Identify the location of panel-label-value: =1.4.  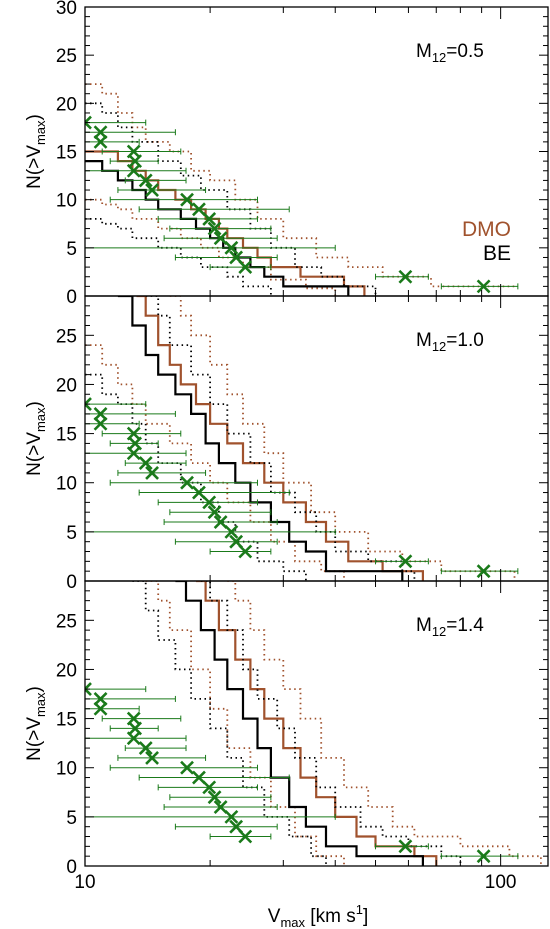
(465, 625).